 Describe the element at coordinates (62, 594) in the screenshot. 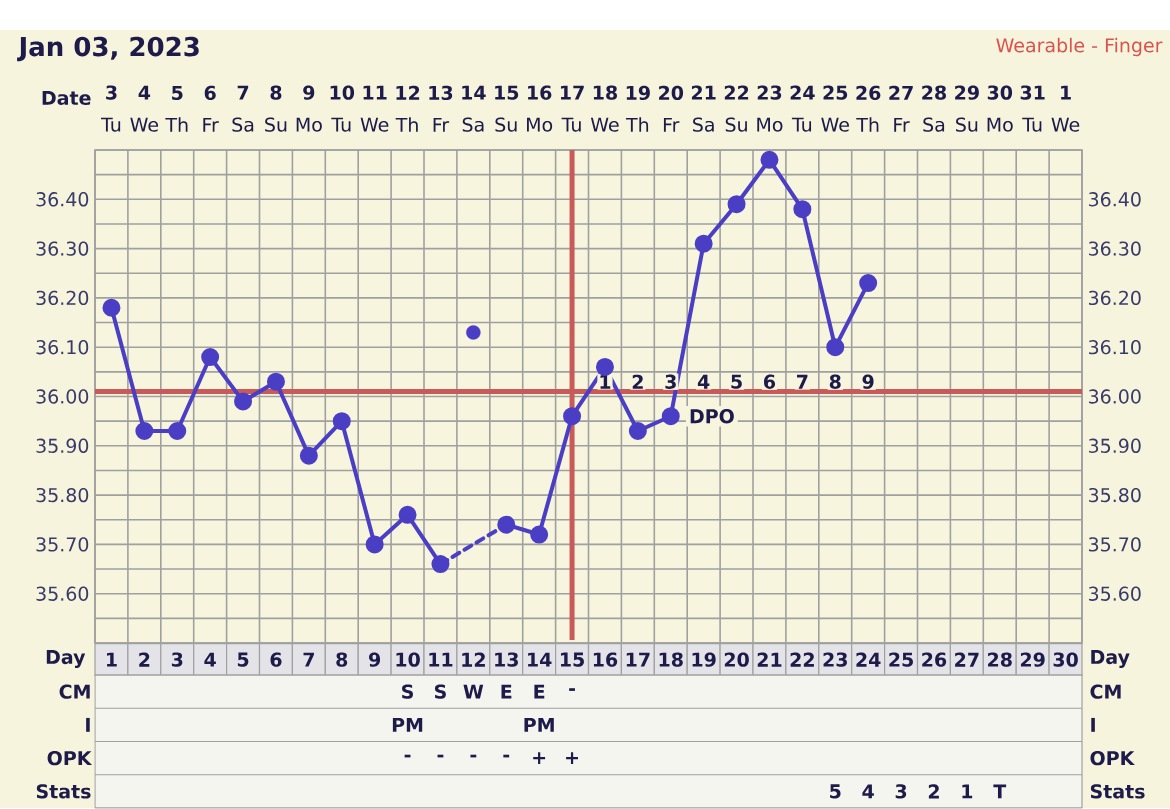

I see `y-tick-label: 35.60` at that location.